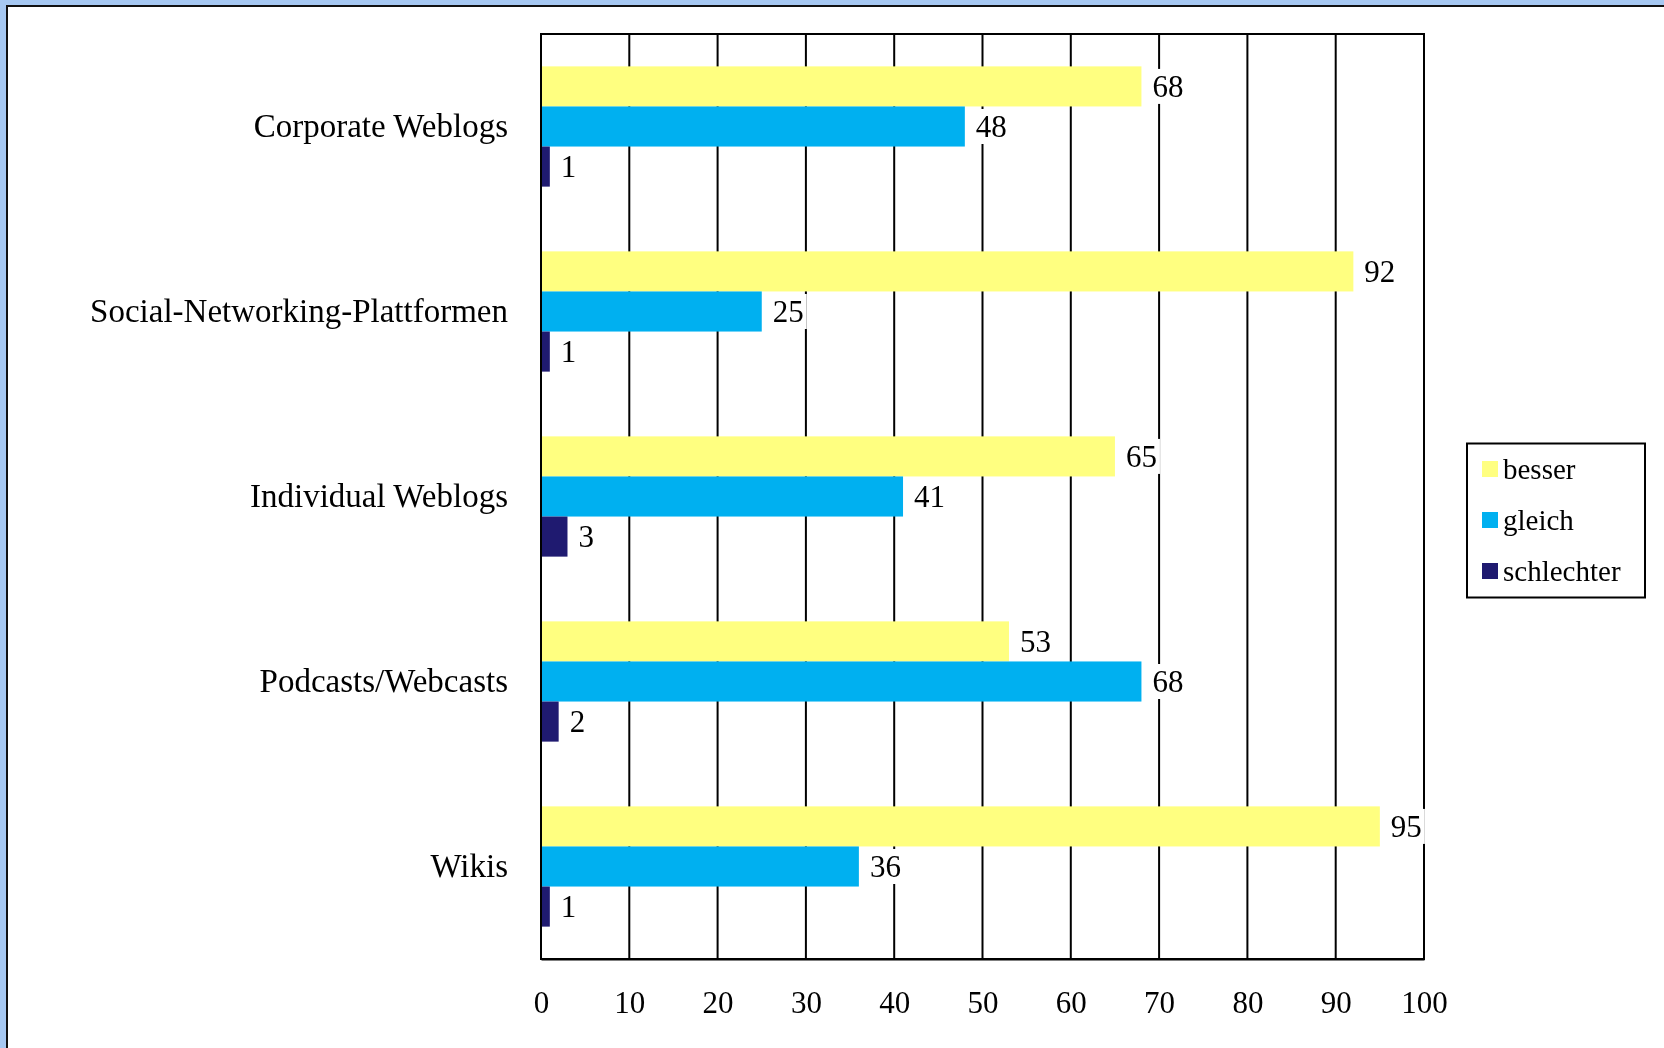  I want to click on x-tick-label: 100, so click(1424, 1003).